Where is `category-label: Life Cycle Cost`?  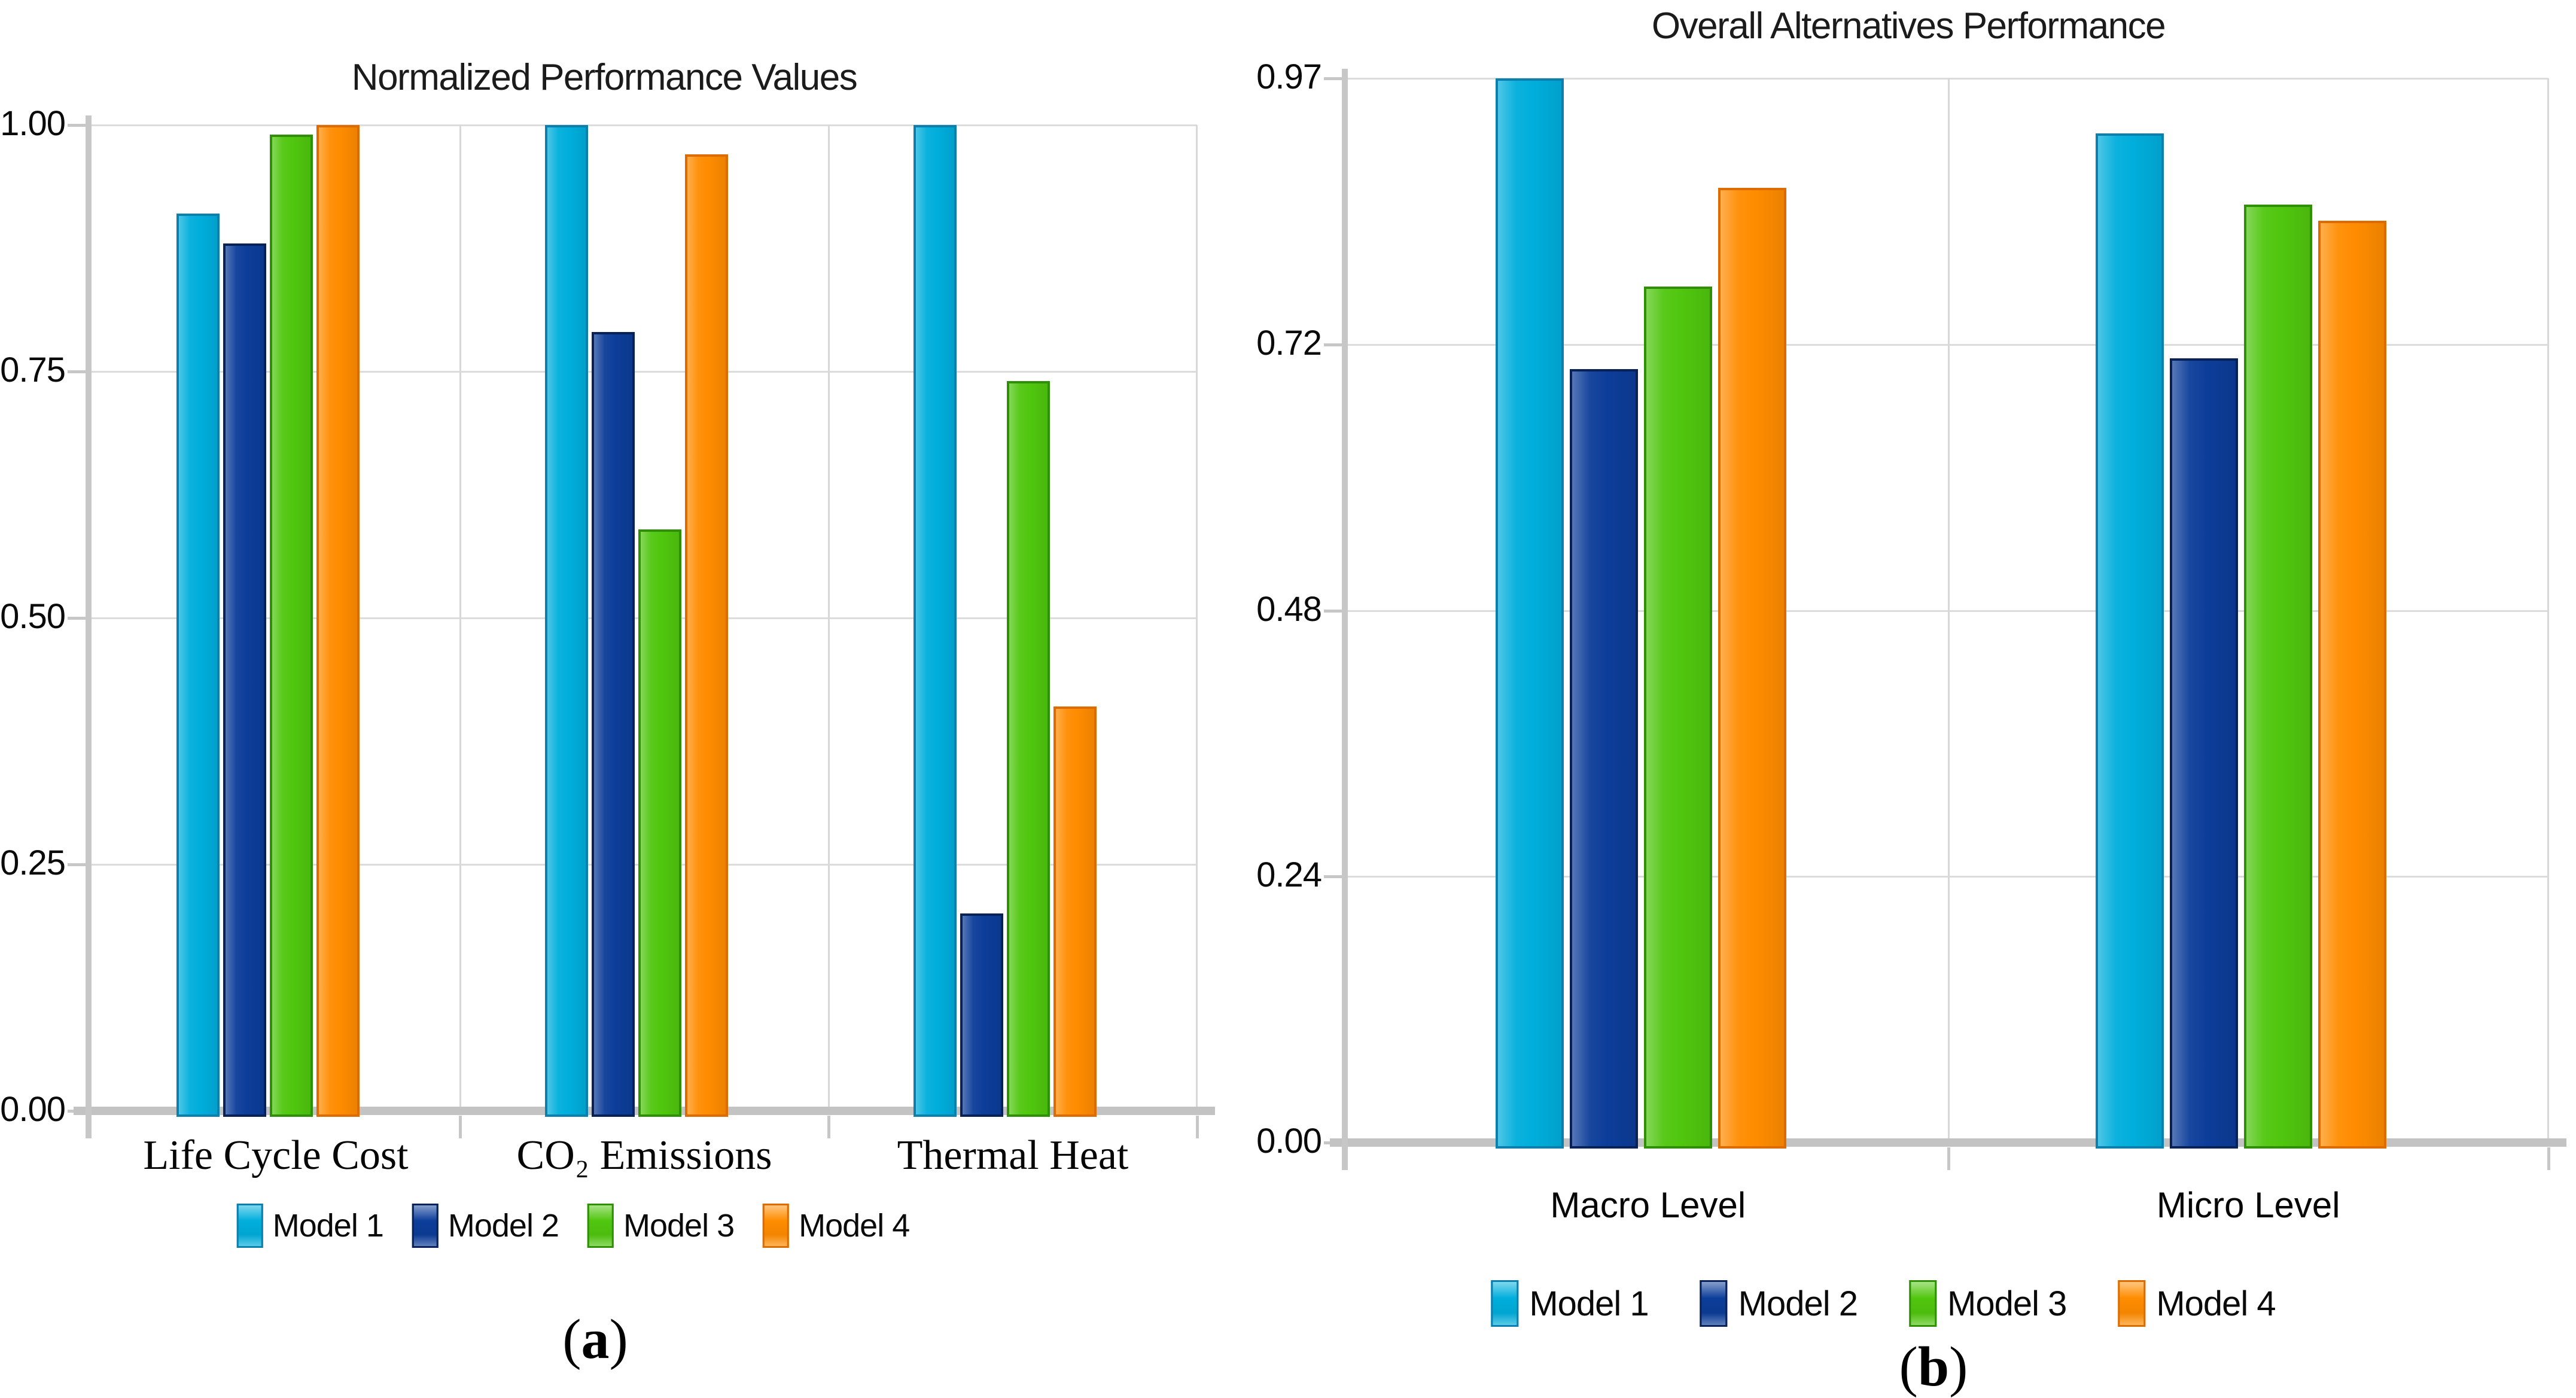
category-label: Life Cycle Cost is located at coordinates (276, 1155).